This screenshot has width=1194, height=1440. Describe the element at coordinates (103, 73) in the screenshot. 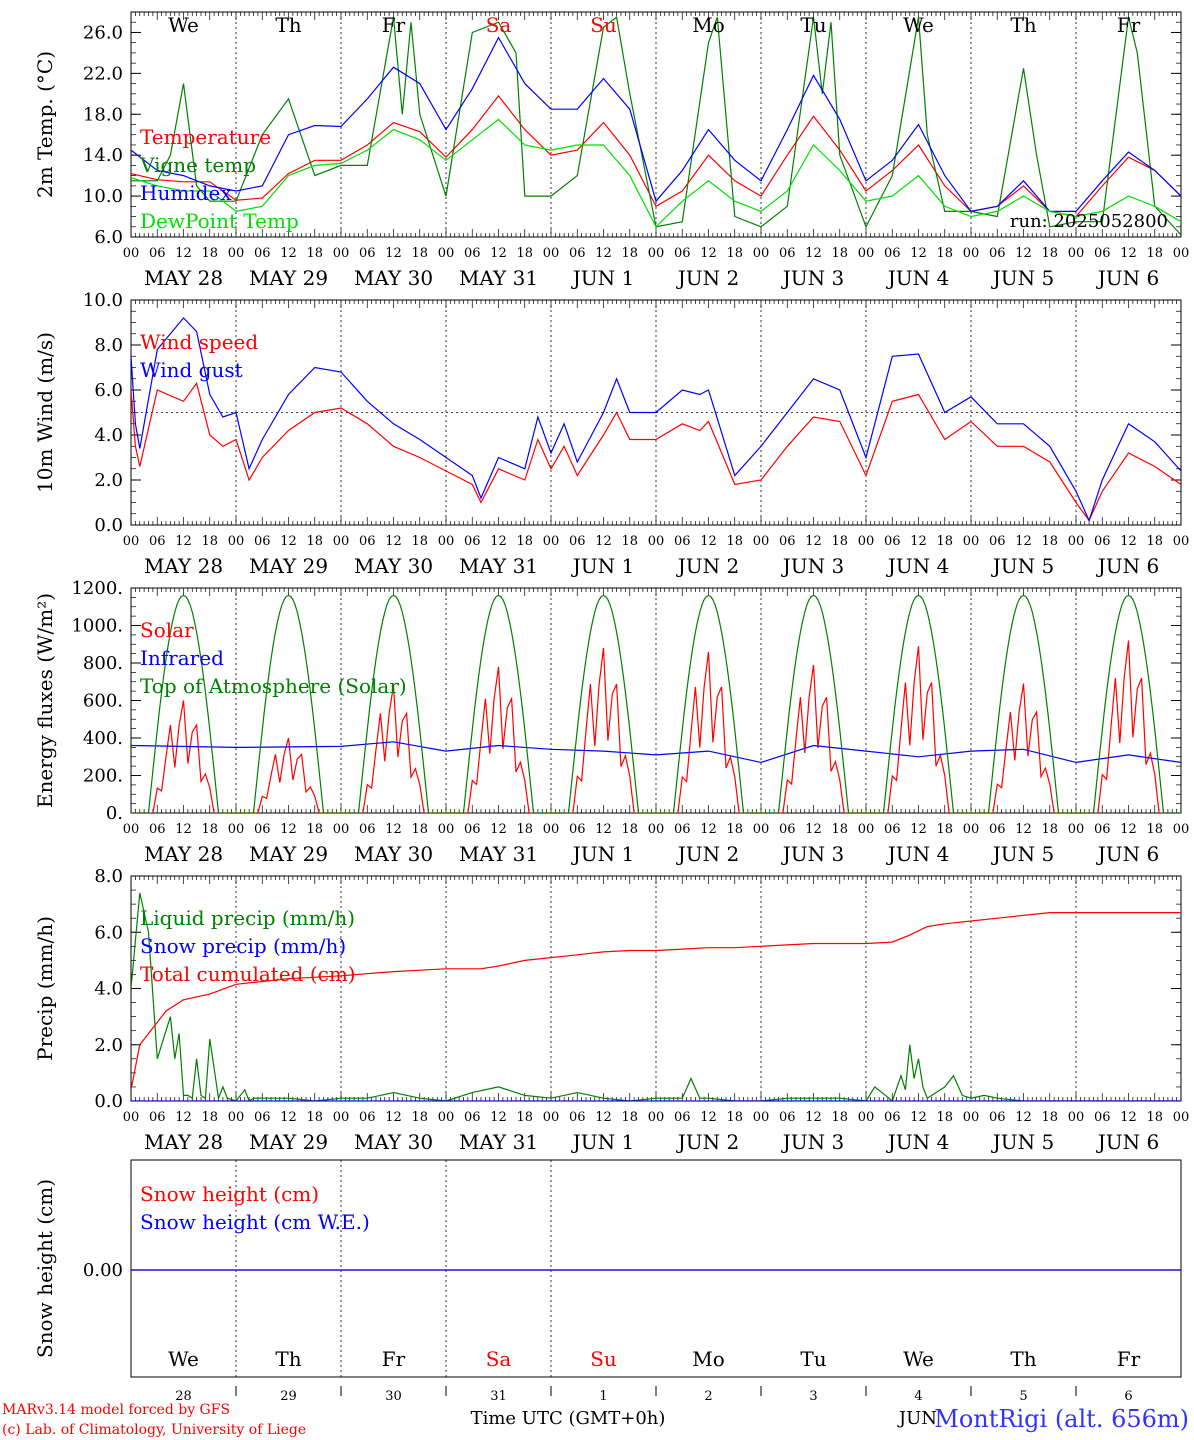

I see `y-tick-label: 22.0` at that location.